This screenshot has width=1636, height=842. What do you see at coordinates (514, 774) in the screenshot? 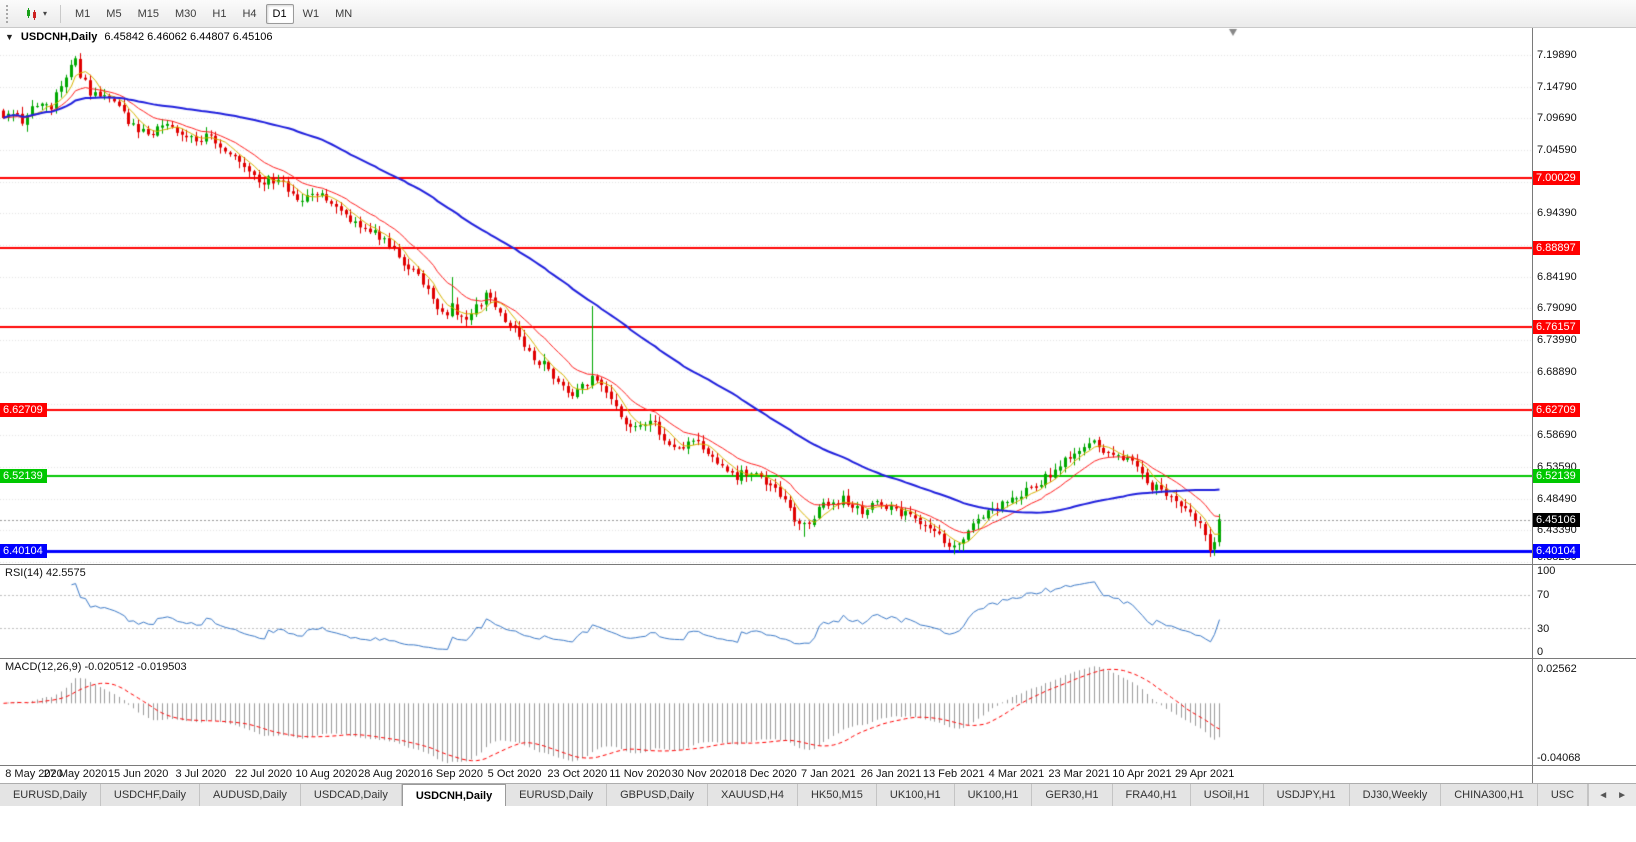
I see `date-axis-label: 5 Oct 2020` at bounding box center [514, 774].